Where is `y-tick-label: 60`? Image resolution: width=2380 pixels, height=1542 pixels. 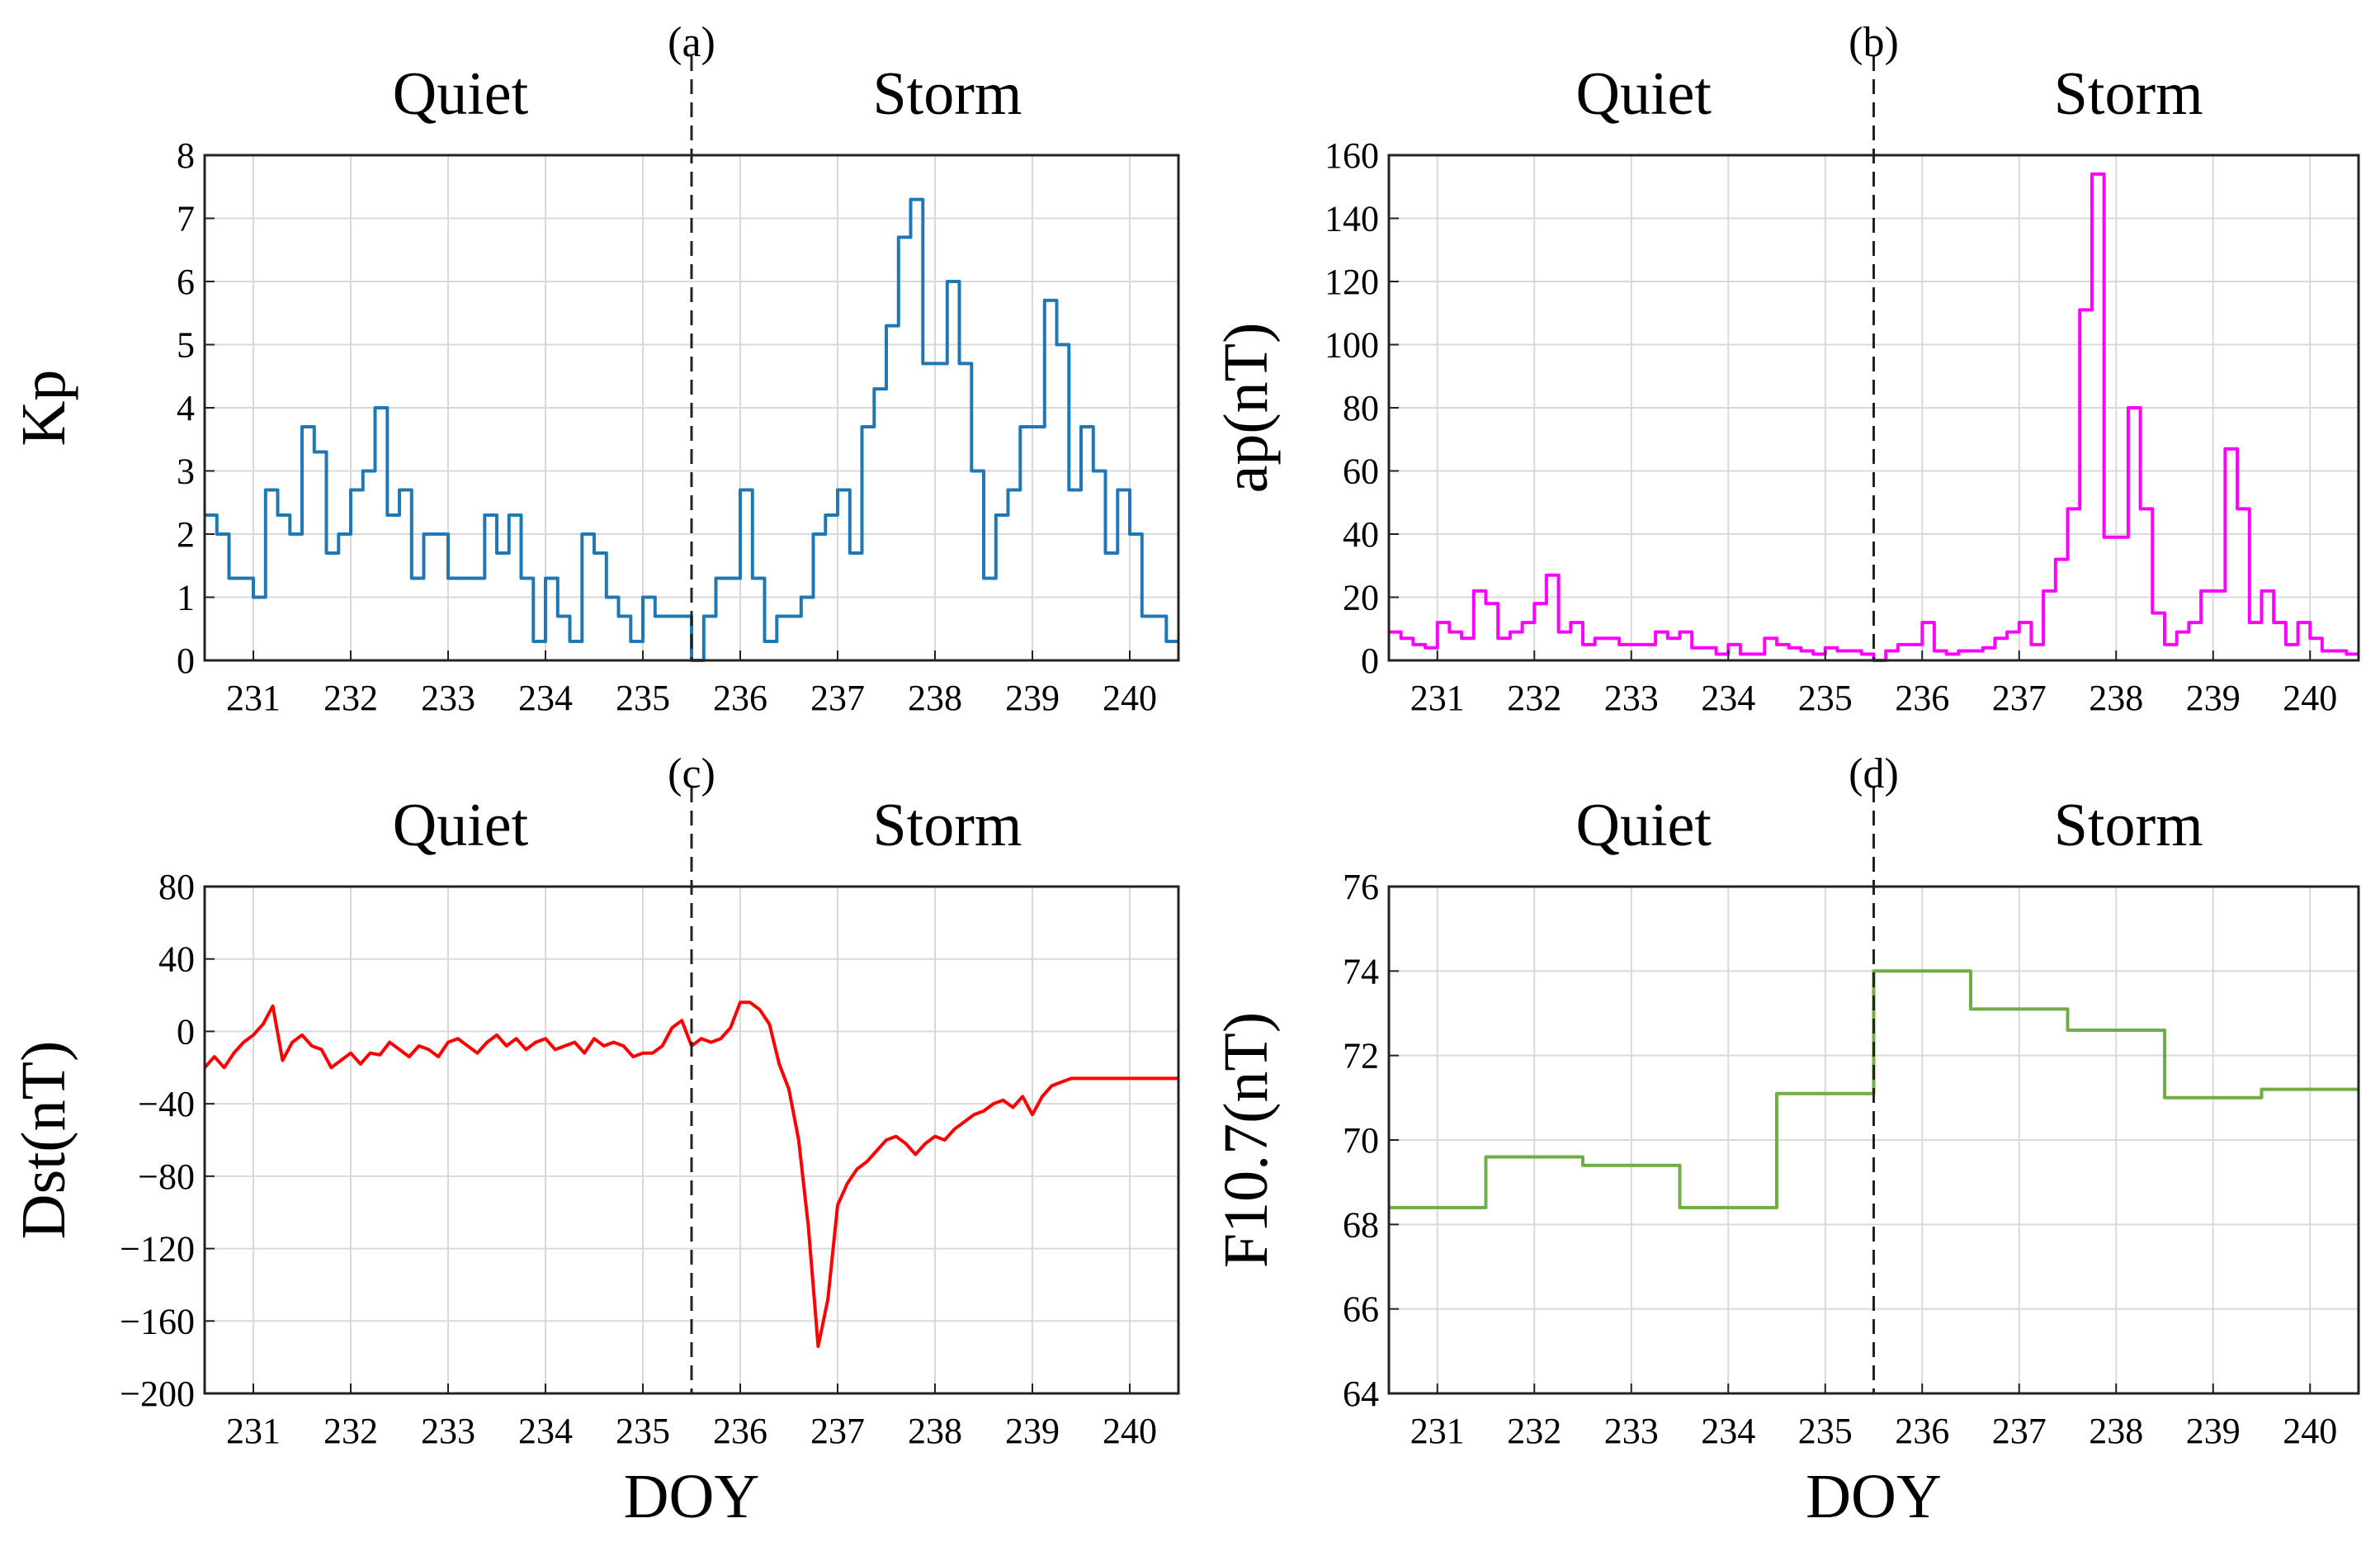 y-tick-label: 60 is located at coordinates (1361, 472).